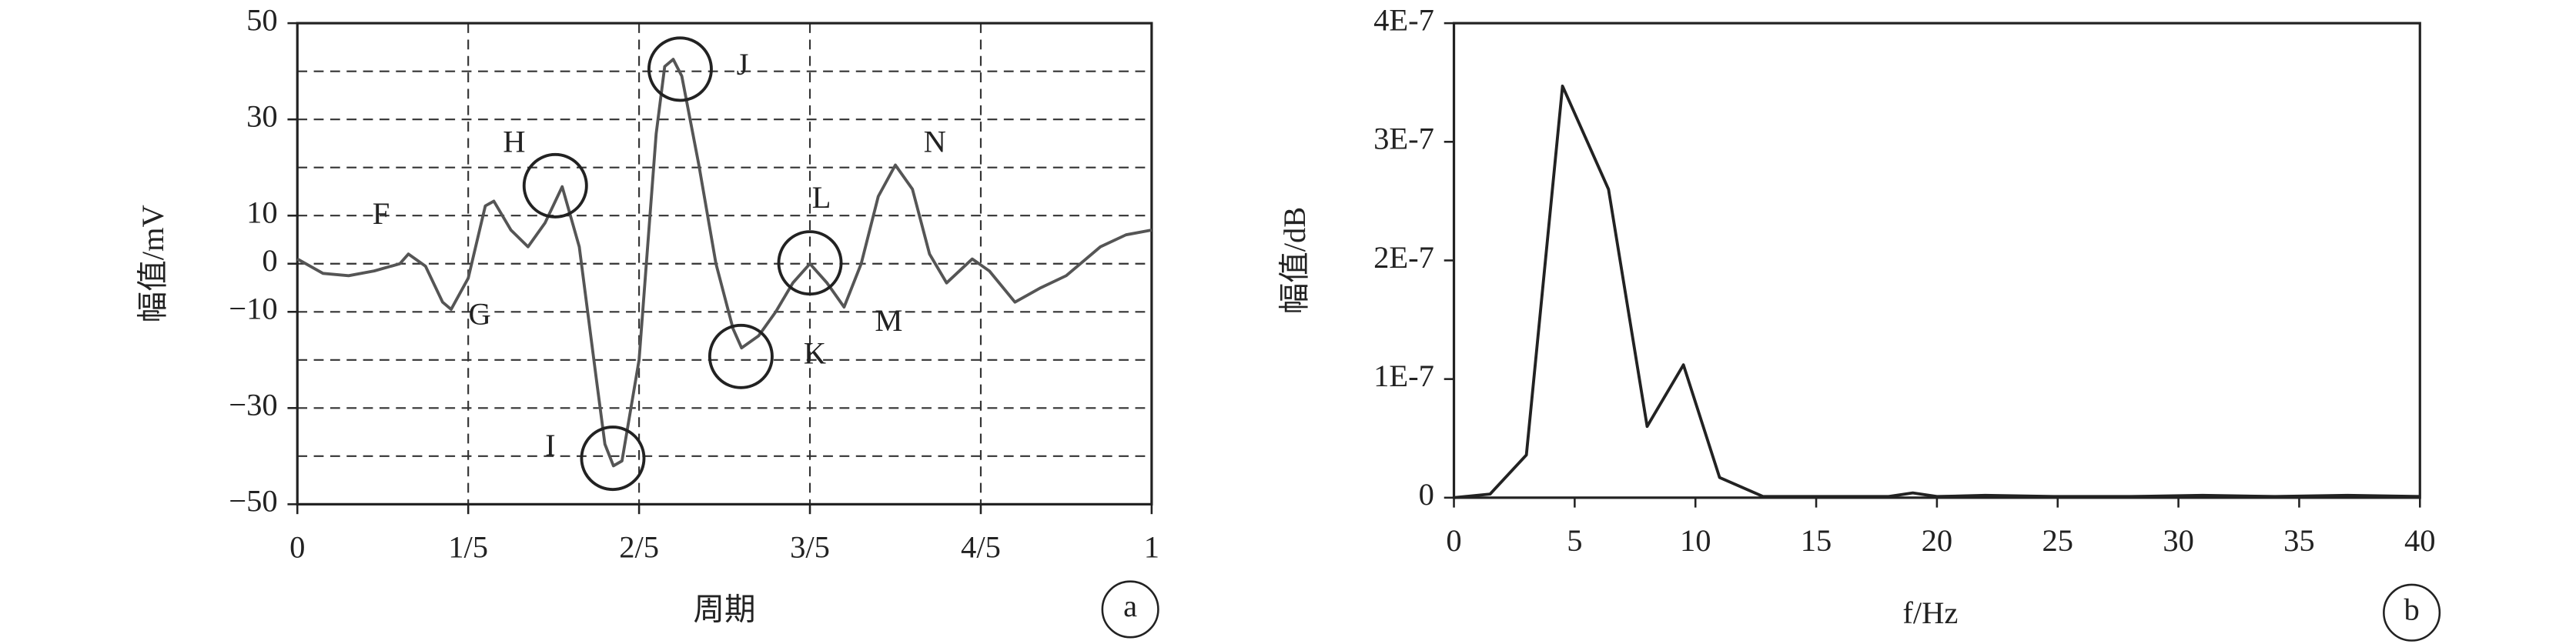  Describe the element at coordinates (1403, 376) in the screenshot. I see `y-tick-label: 1E-7` at that location.